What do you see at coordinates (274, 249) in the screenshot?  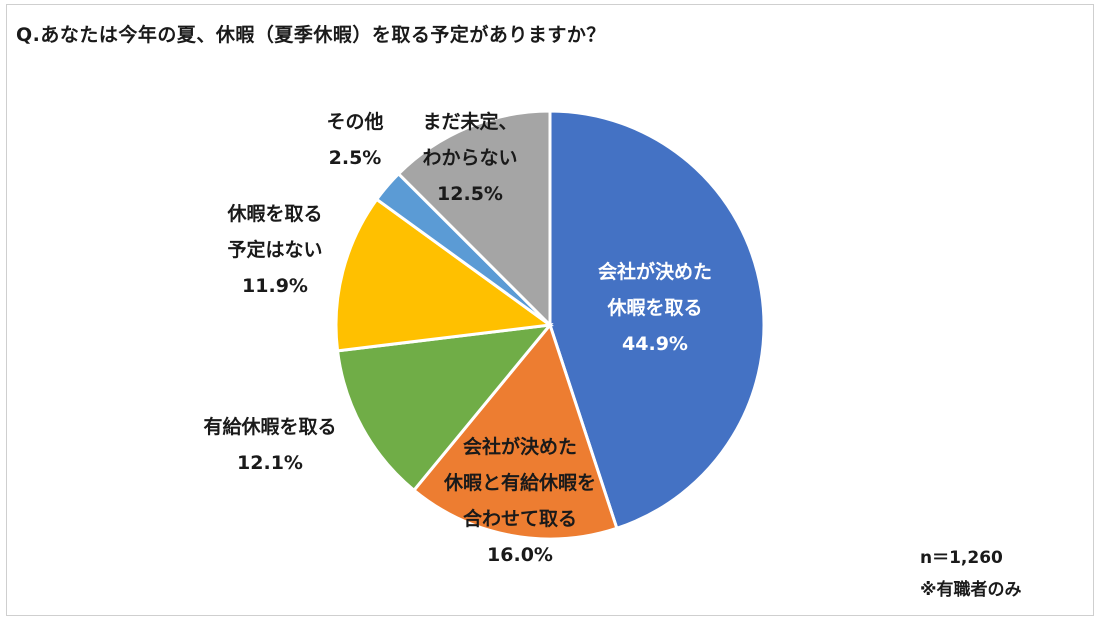 I see `slice-category-label: 予定はない` at bounding box center [274, 249].